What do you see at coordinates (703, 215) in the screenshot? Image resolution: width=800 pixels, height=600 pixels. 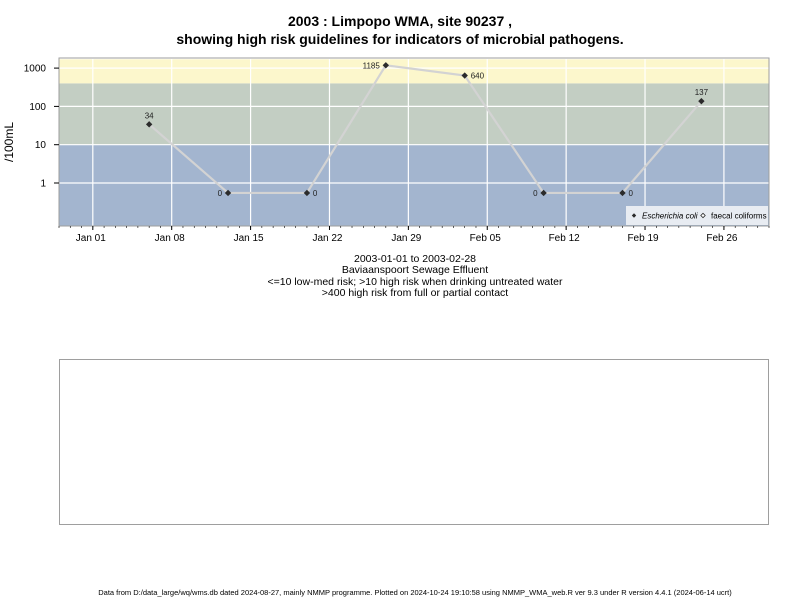 I see `legend-marker-faecal-coliforms` at bounding box center [703, 215].